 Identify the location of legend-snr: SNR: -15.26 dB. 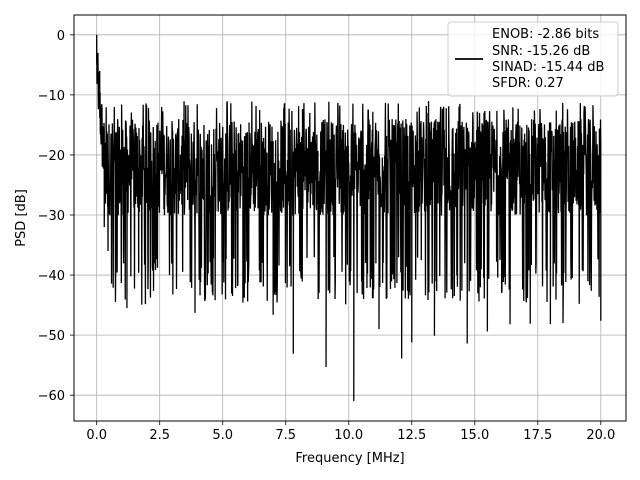
(541, 51).